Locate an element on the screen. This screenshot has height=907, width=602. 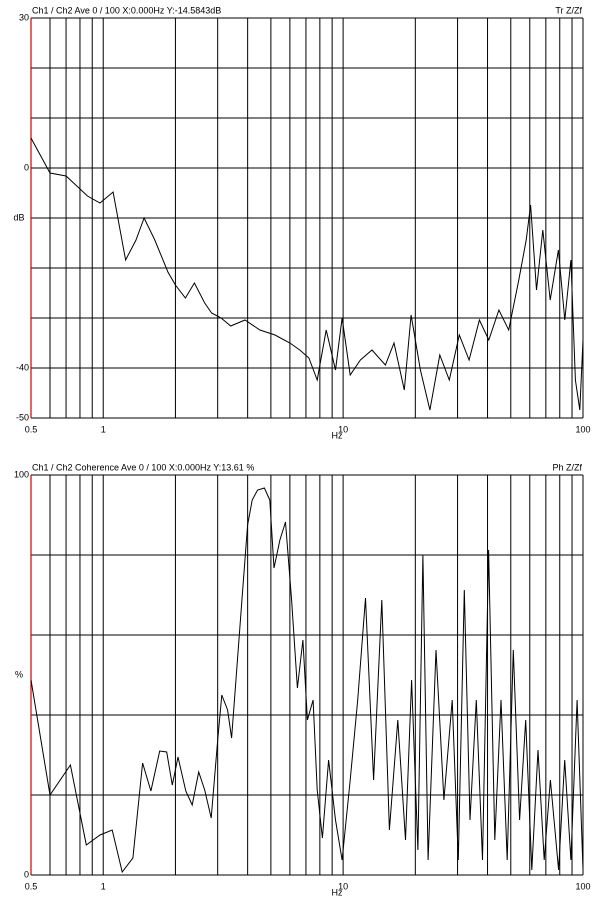
y-tick-label: 30 is located at coordinates (24, 17).